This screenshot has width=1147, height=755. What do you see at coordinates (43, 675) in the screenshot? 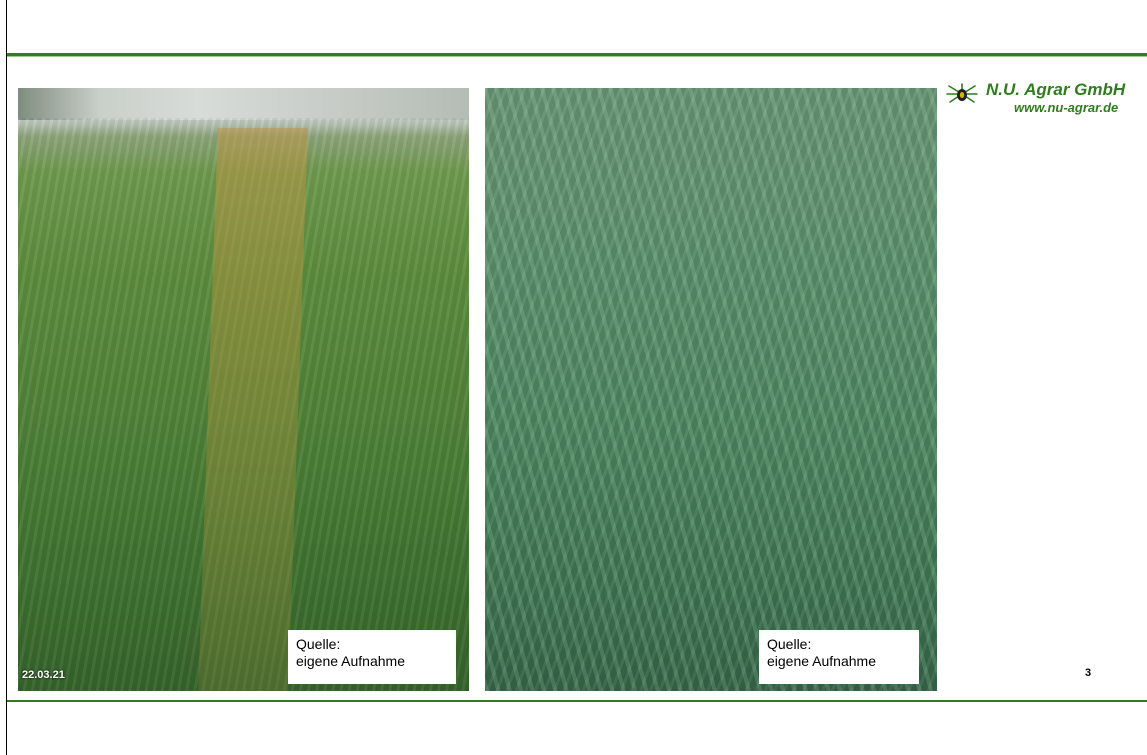
I see `photo-date: 22.03.21` at bounding box center [43, 675].